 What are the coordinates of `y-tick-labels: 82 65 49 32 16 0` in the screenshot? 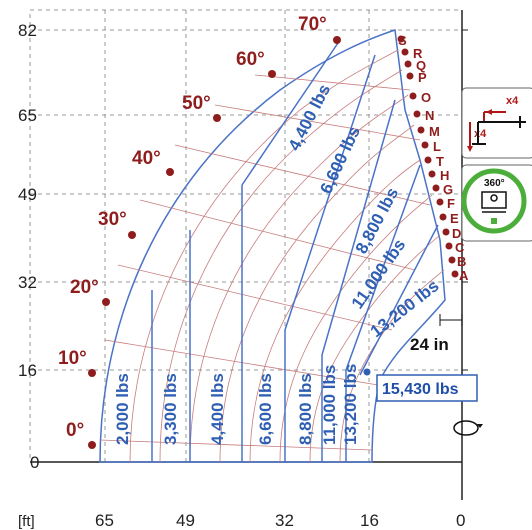 It's located at (28, 246).